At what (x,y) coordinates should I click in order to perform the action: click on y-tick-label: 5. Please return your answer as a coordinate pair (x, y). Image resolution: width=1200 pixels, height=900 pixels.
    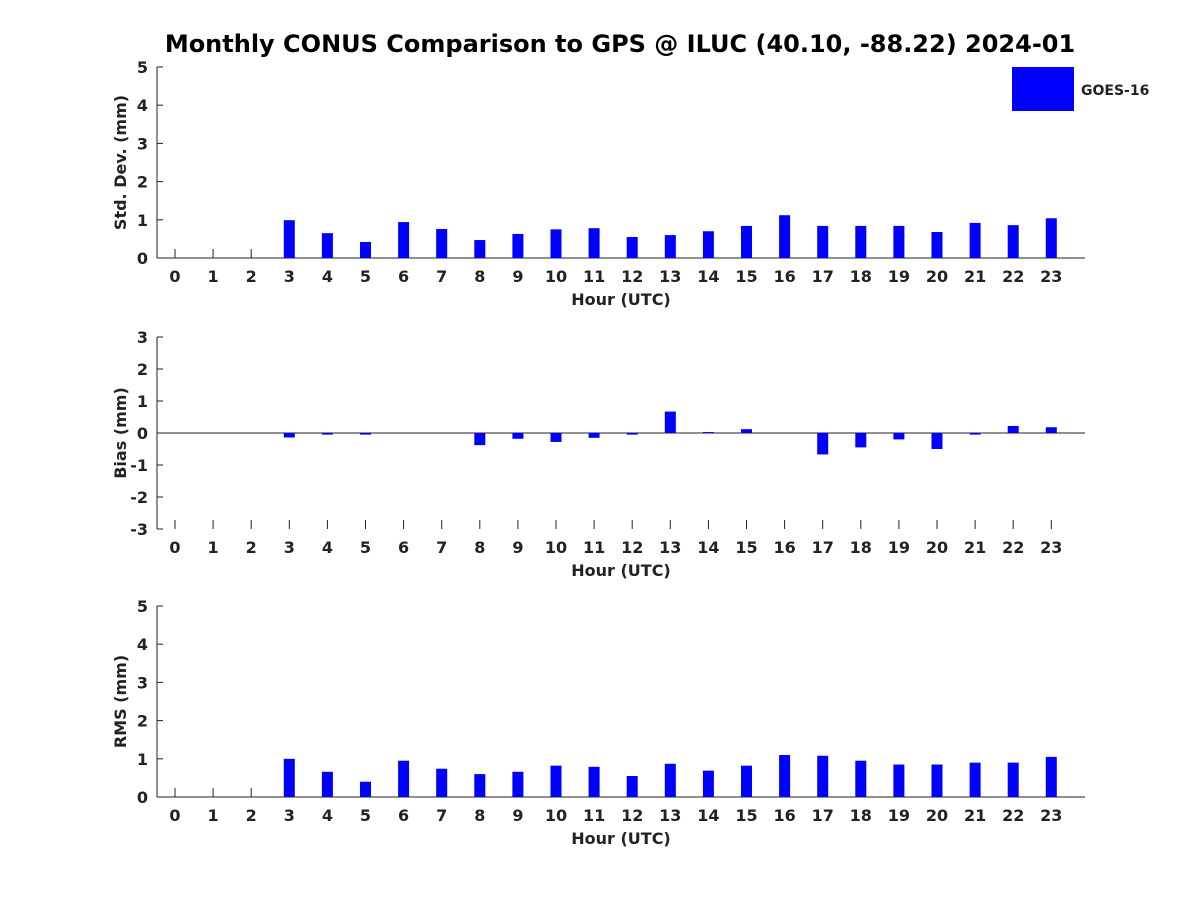
    Looking at the image, I should click on (142, 606).